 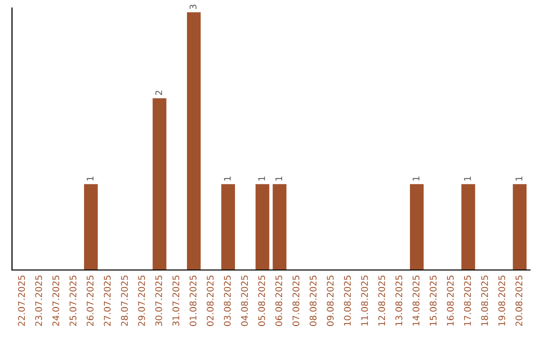 I want to click on x-tick-label: 04.08.2025, so click(x=244, y=301).